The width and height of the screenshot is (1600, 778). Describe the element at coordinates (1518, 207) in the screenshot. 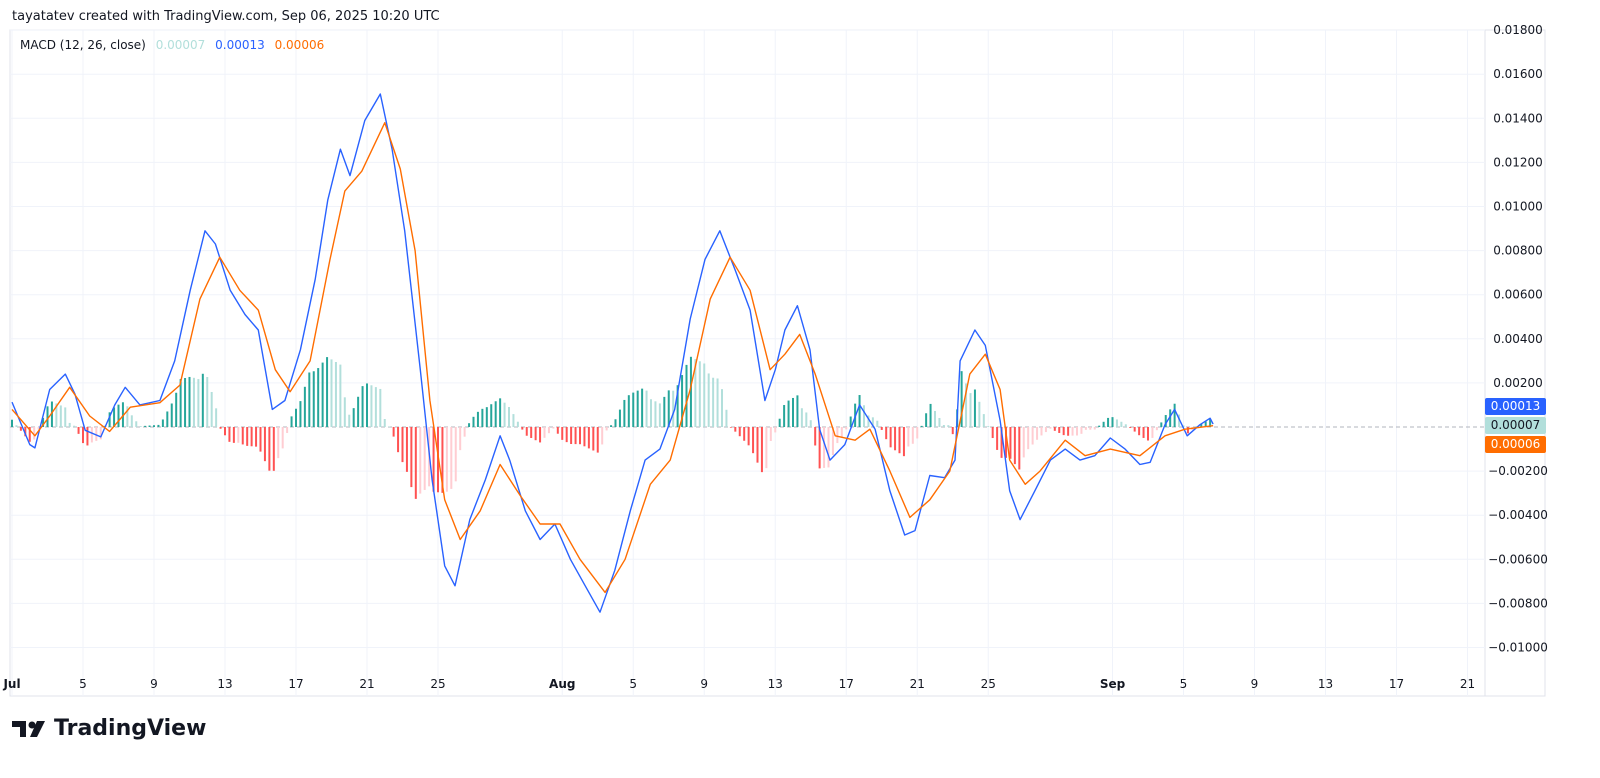

I see `y-tick-label: 0.01000` at that location.